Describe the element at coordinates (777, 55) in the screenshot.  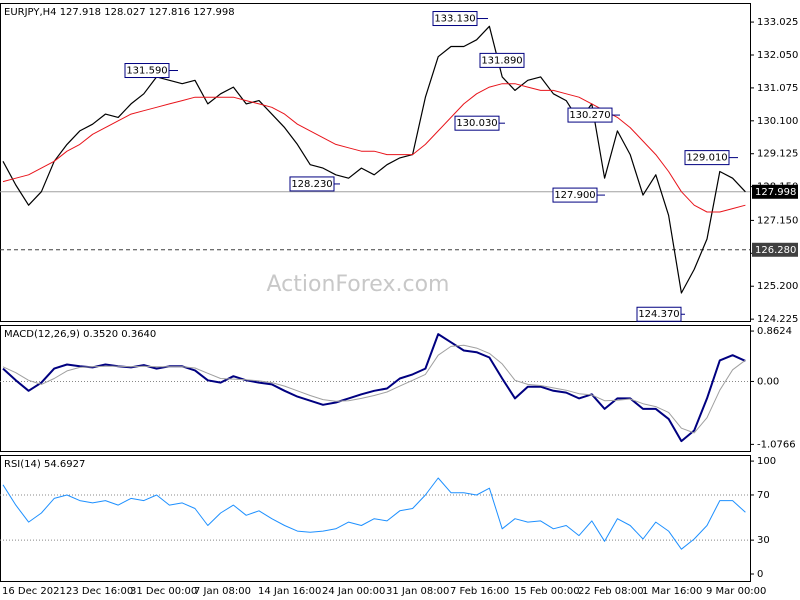
I see `y-tick-label: 132.050` at that location.